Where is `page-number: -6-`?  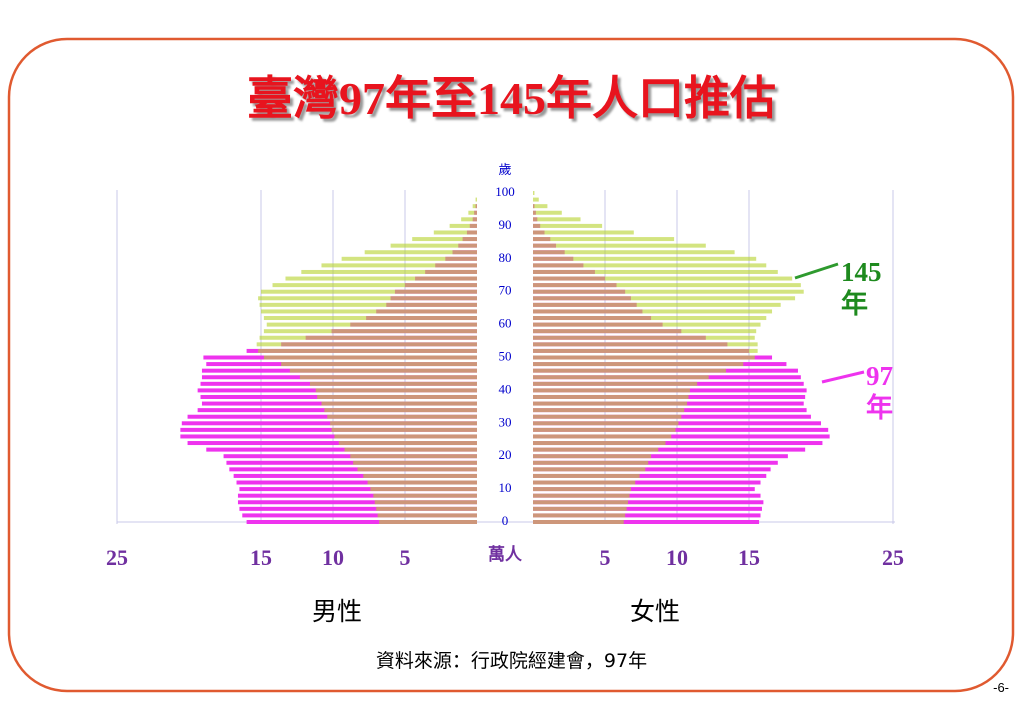
page-number: -6- is located at coordinates (1001, 687).